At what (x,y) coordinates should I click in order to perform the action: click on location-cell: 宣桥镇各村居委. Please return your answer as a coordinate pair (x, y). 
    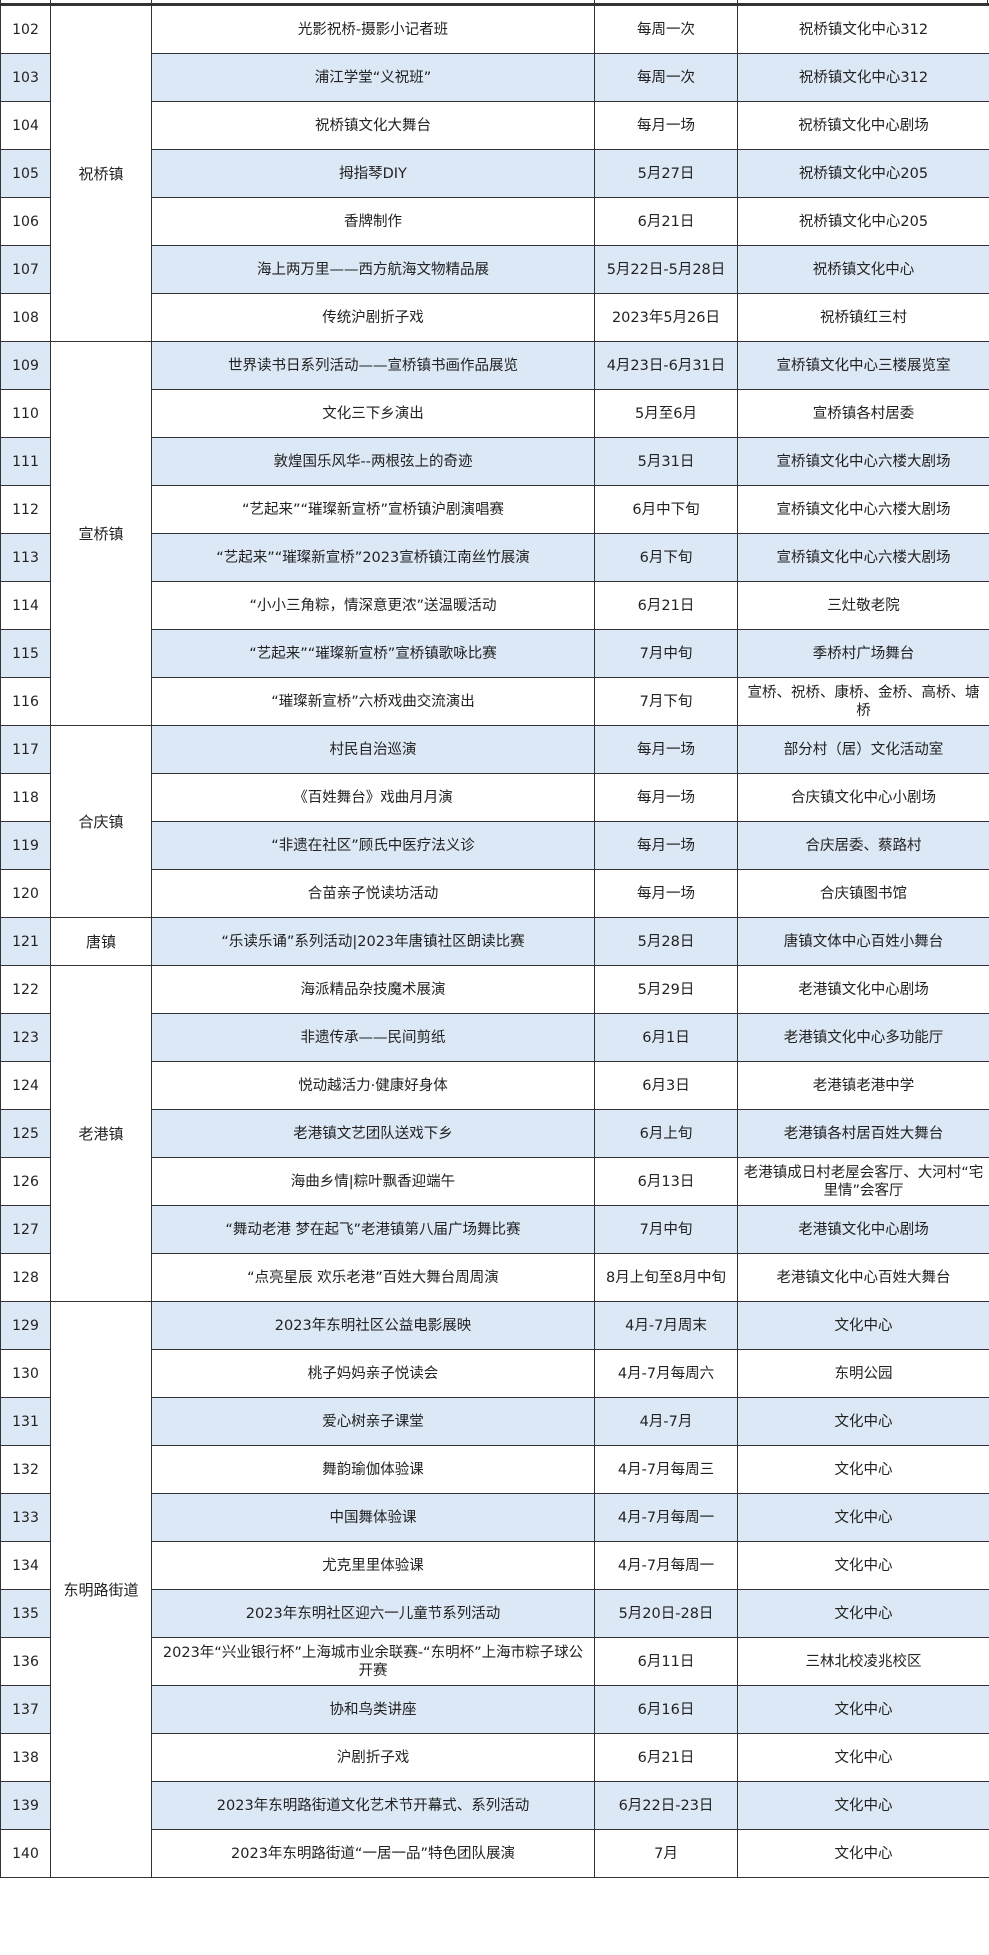
    Looking at the image, I should click on (863, 413).